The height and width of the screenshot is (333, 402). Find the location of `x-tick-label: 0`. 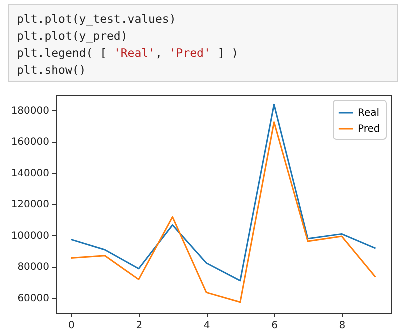

x-tick-label: 0 is located at coordinates (71, 326).